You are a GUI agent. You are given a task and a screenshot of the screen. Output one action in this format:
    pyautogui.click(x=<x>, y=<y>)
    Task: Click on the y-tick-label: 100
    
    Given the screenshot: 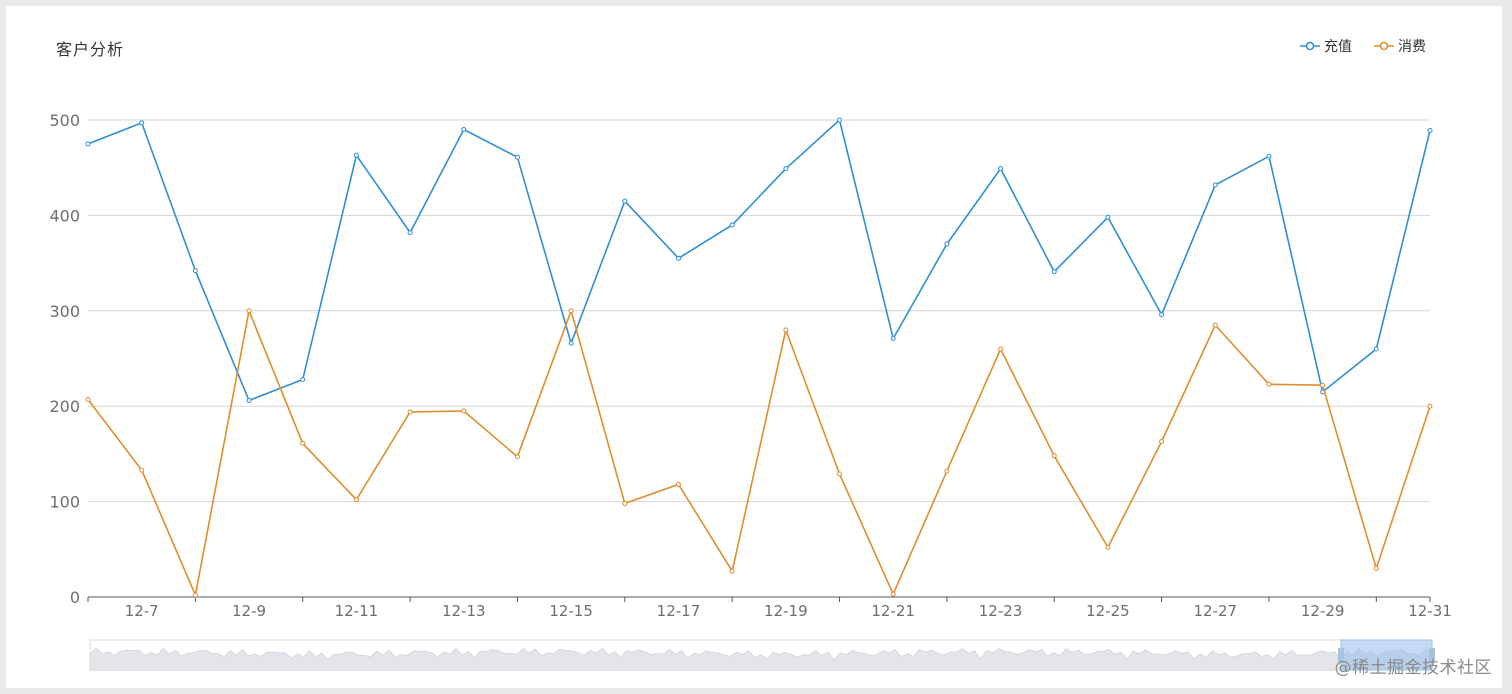 What is the action you would take?
    pyautogui.click(x=64, y=502)
    